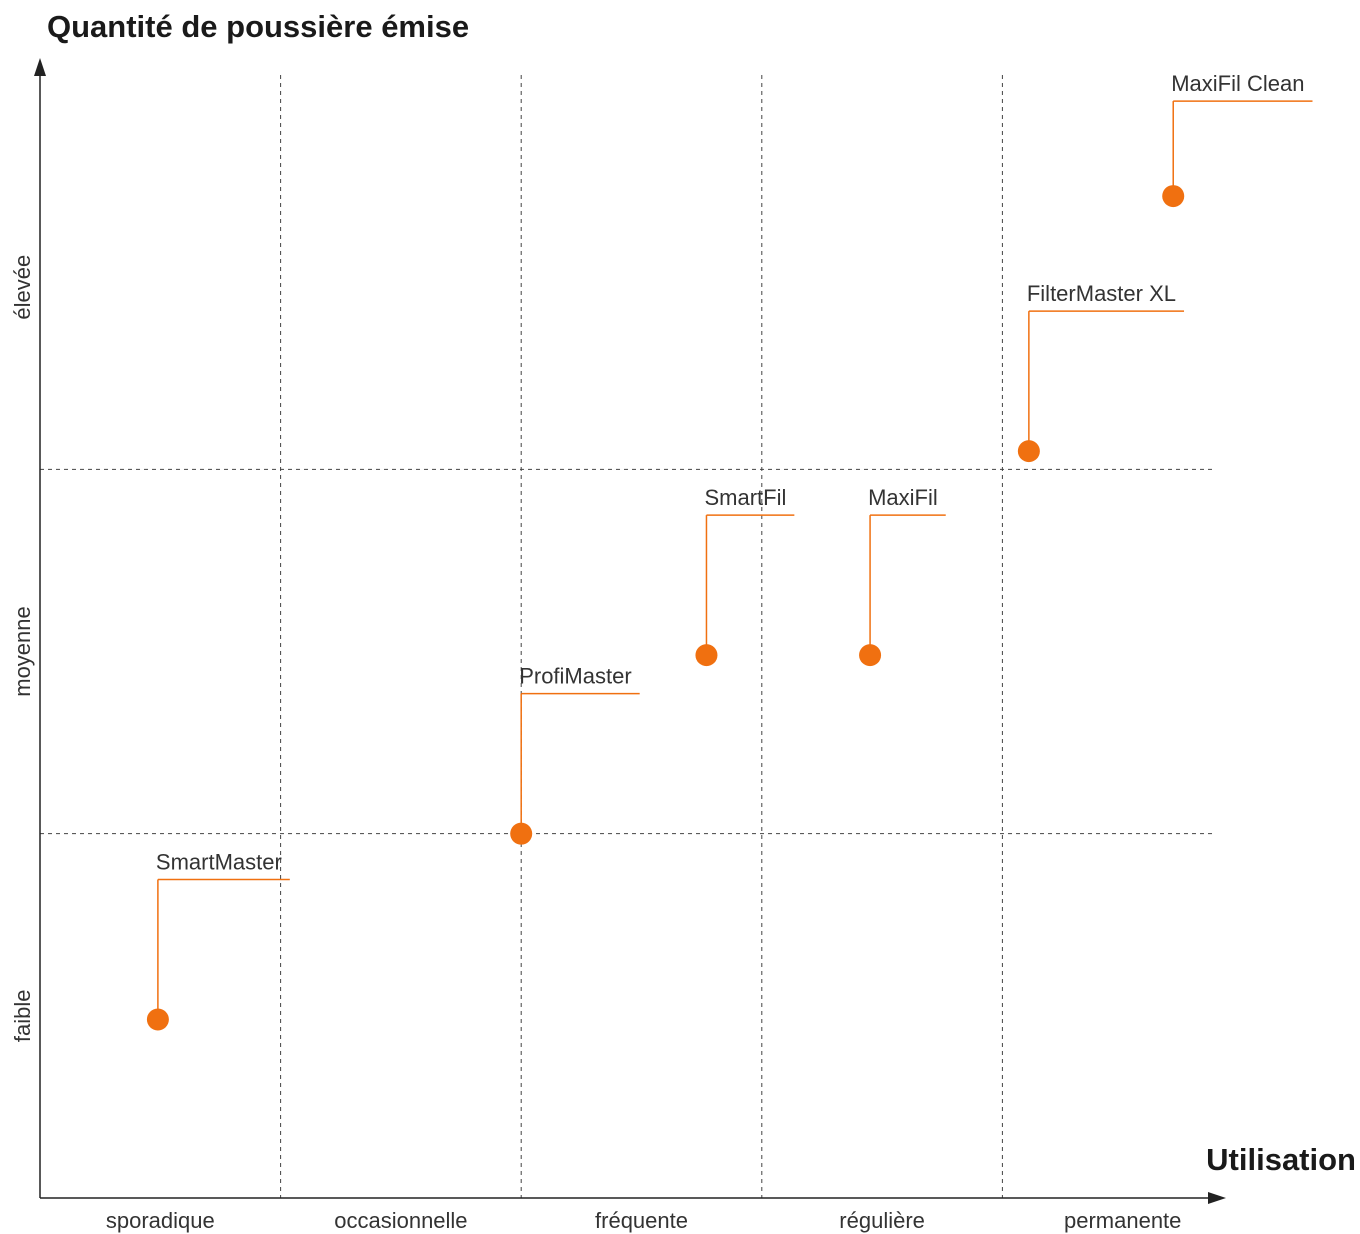 This screenshot has width=1360, height=1234. Describe the element at coordinates (1237, 83) in the screenshot. I see `data-point-label: MaxiFil Clean` at that location.